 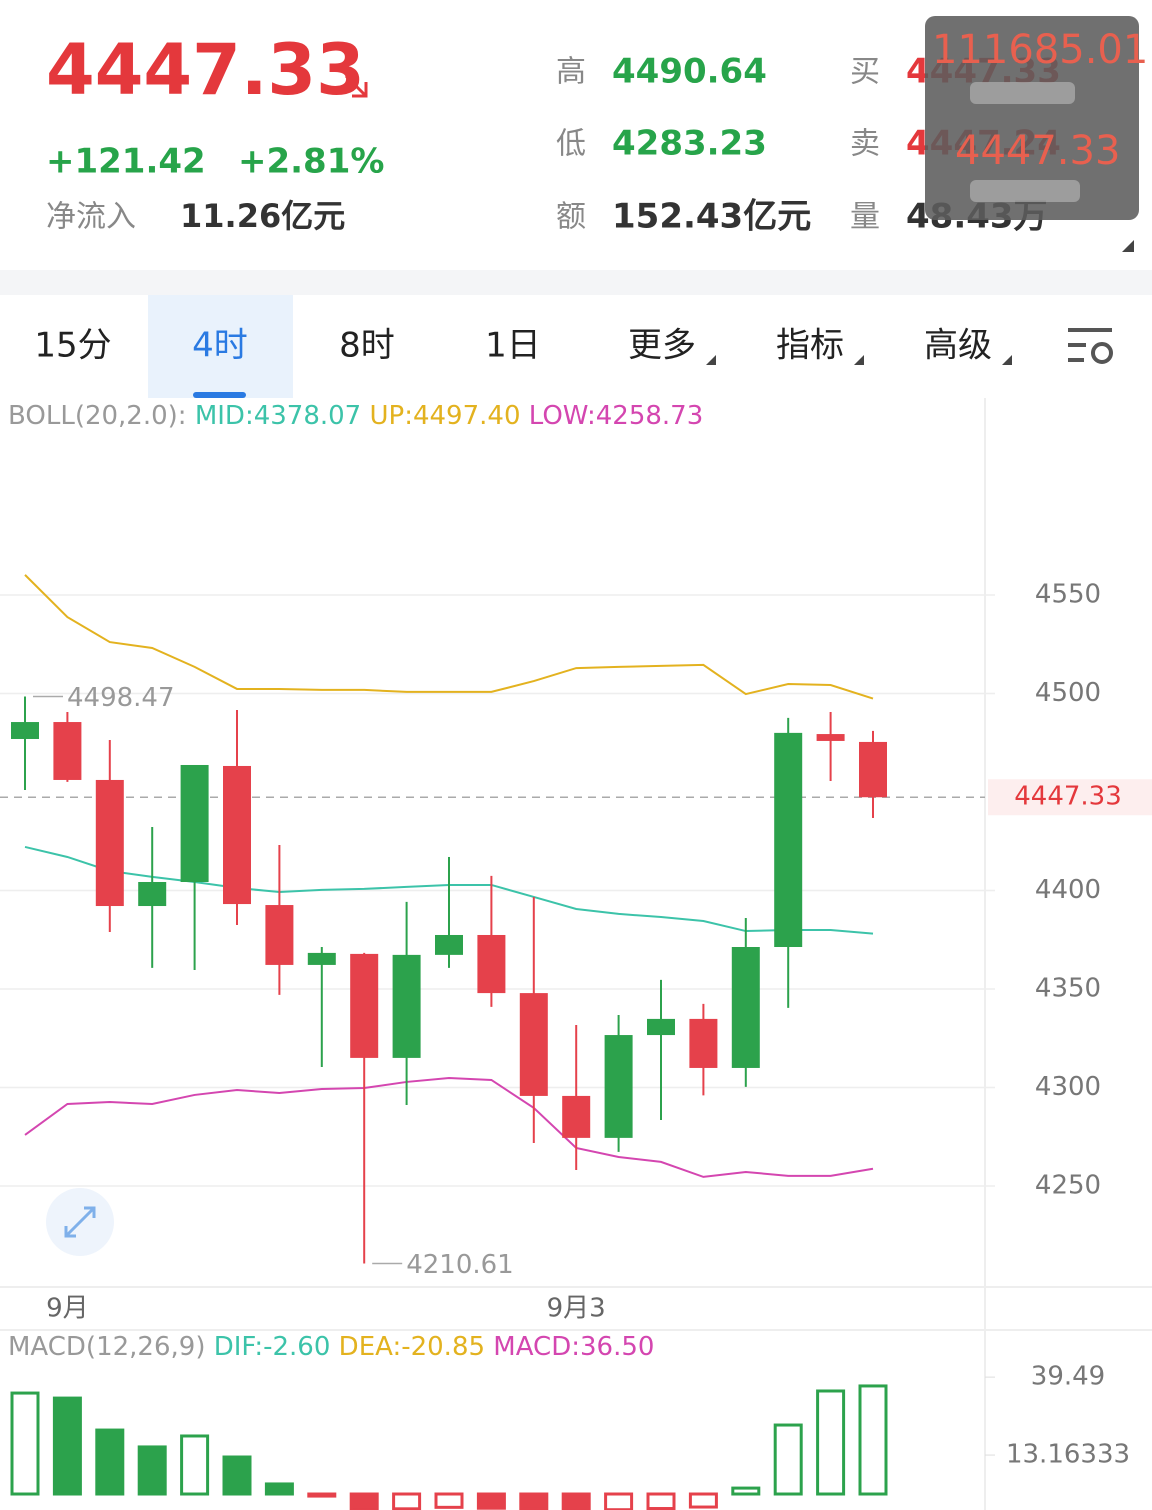 What do you see at coordinates (1068, 1377) in the screenshot?
I see `y-tick-label: 39.49` at bounding box center [1068, 1377].